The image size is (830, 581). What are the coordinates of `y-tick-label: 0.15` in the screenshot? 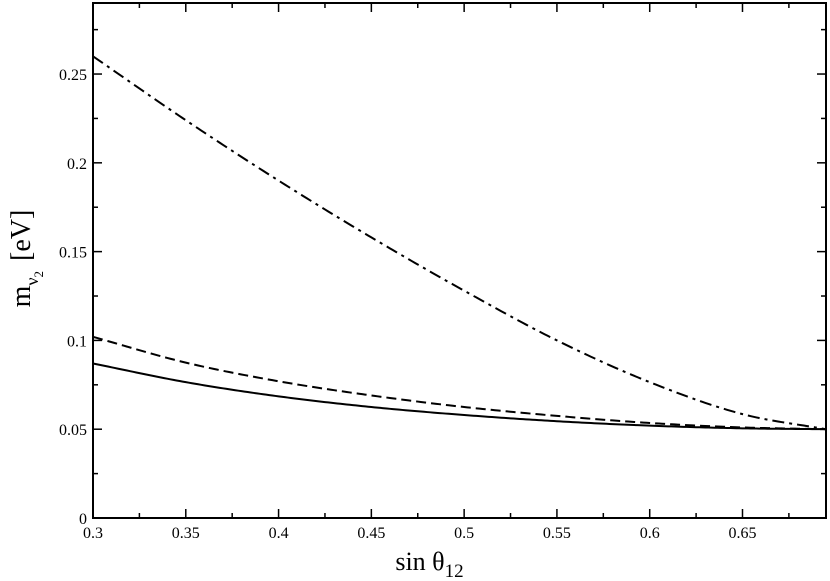 It's located at (73, 253).